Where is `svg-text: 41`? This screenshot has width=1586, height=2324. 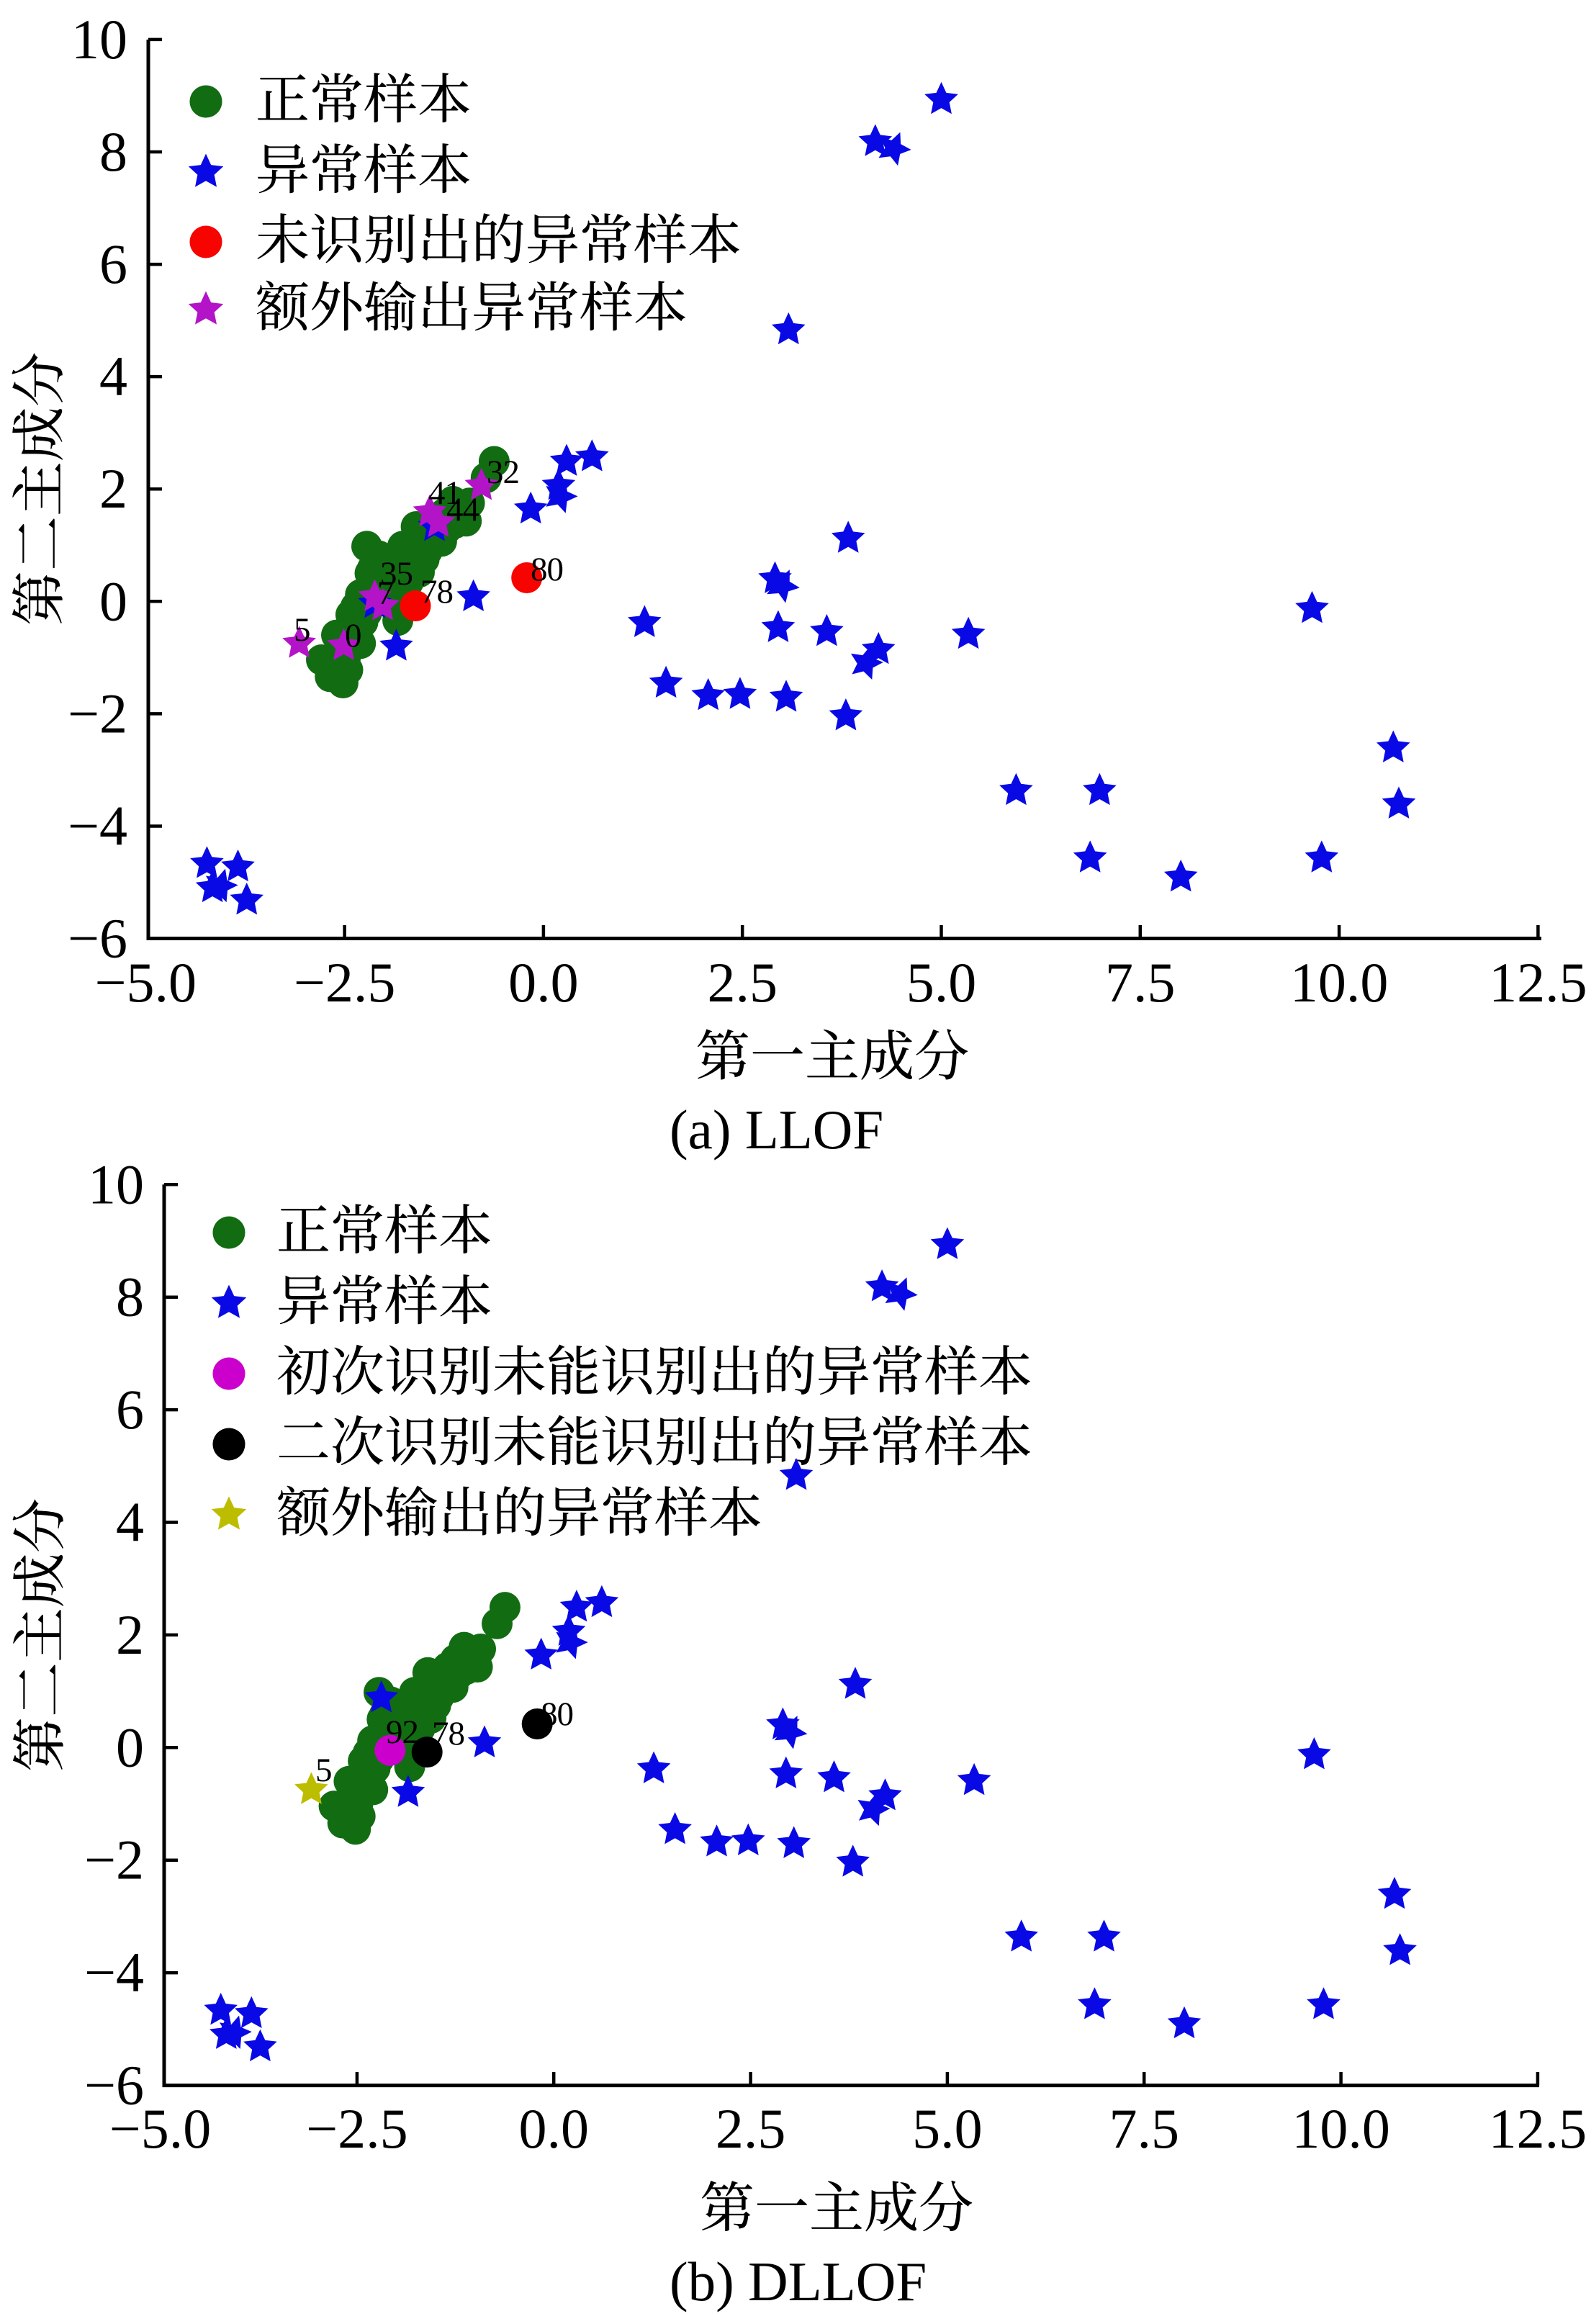 svg-text: 41 is located at coordinates (444, 493).